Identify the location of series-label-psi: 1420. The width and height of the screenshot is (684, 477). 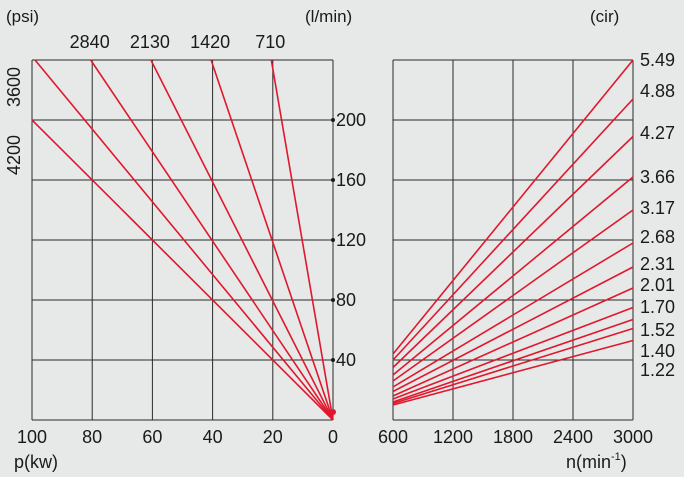
(210, 42).